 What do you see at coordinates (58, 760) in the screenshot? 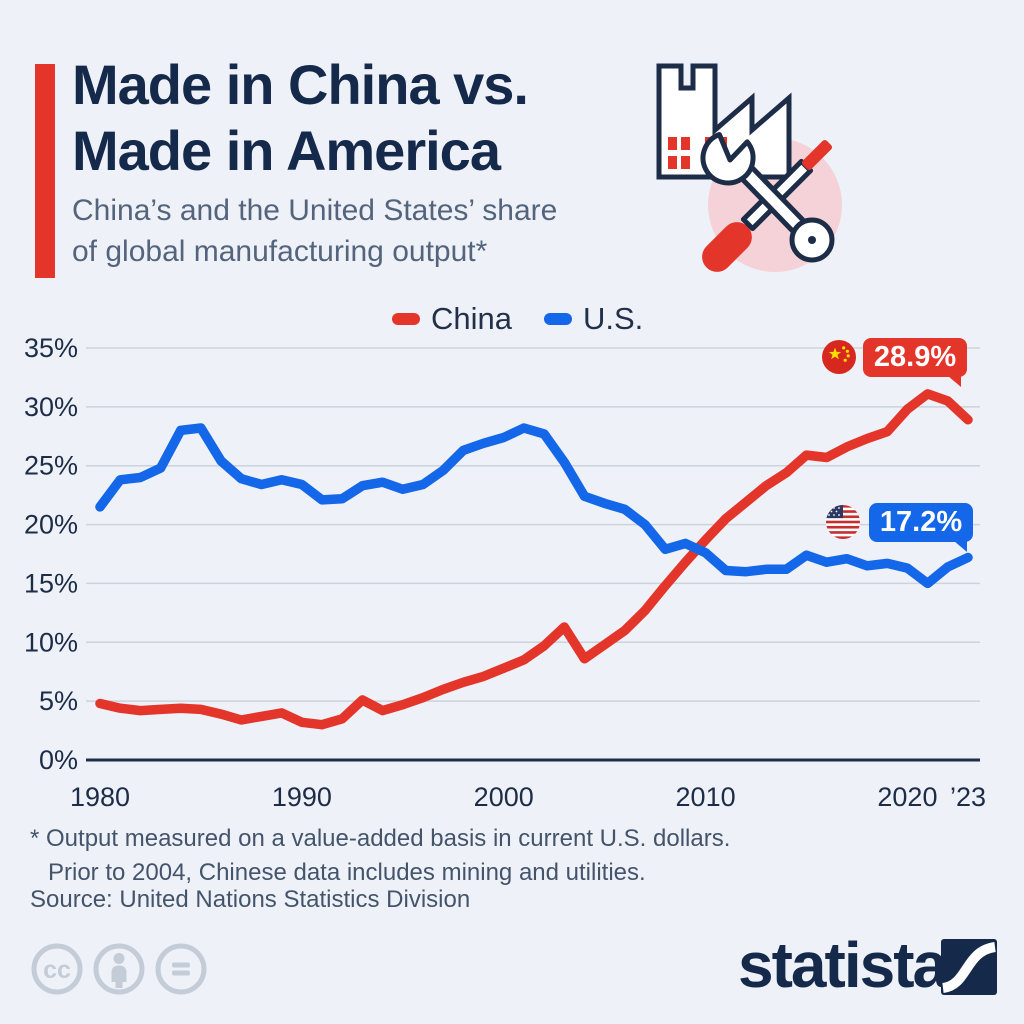
I see `y-tick-label: 0%` at bounding box center [58, 760].